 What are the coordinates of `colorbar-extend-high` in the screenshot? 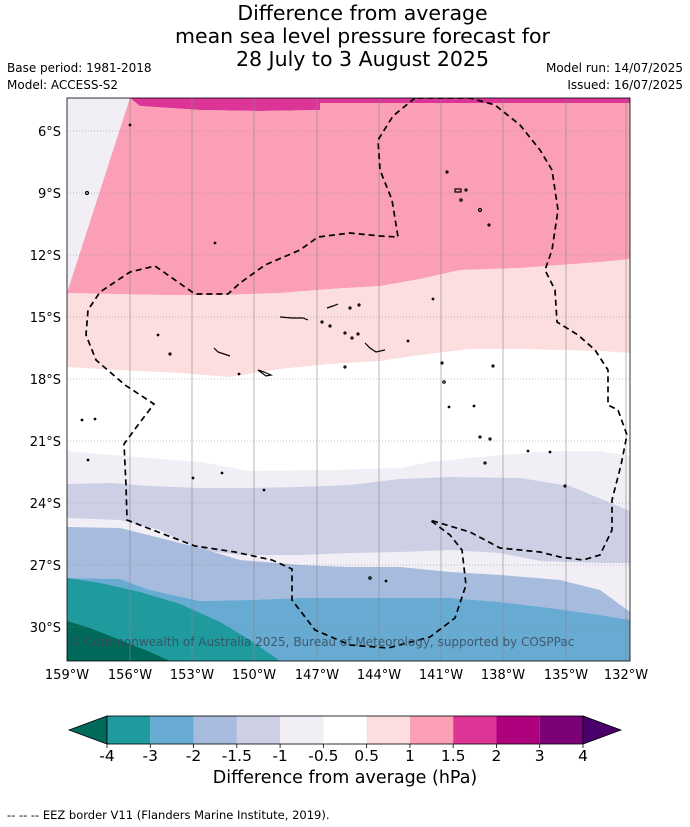 It's located at (602, 730).